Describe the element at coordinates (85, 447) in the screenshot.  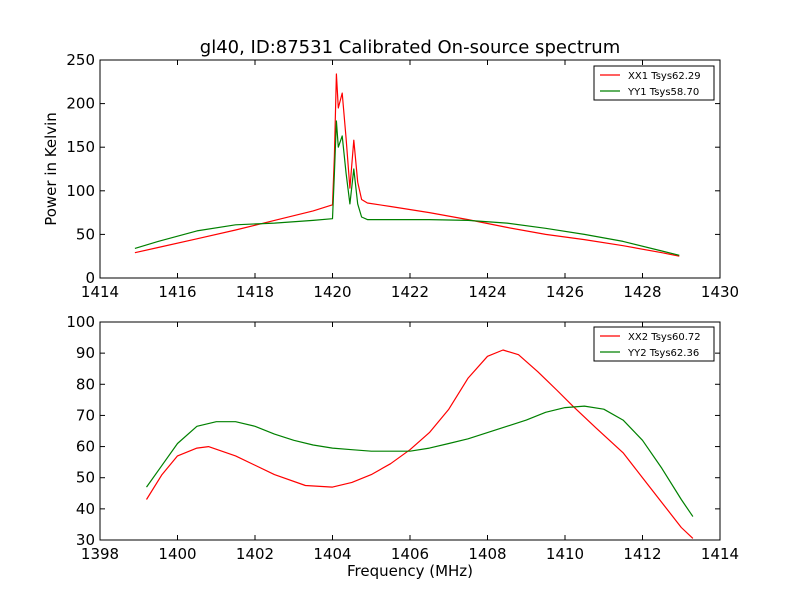
I see `bottom-y-tick-label: 60` at that location.